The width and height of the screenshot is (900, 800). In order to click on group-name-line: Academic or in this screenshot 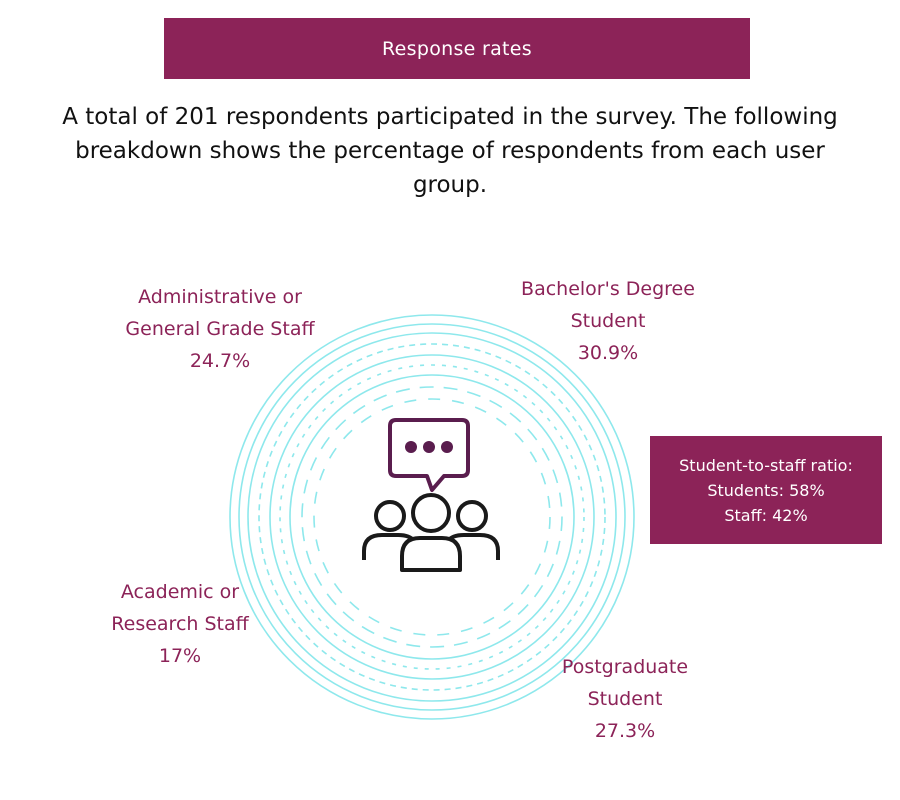, I will do `click(180, 592)`.